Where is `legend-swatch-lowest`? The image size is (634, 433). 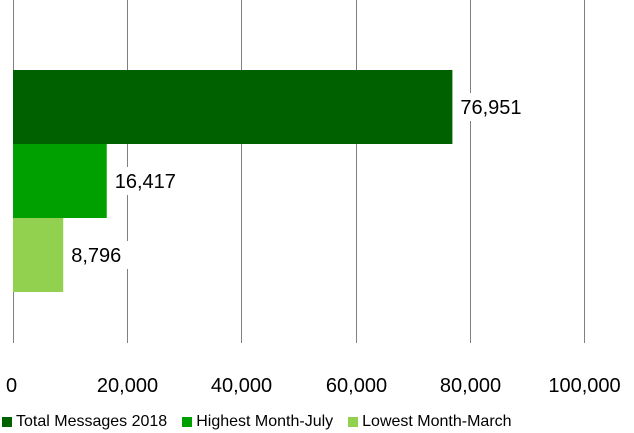
legend-swatch-lowest is located at coordinates (353, 422).